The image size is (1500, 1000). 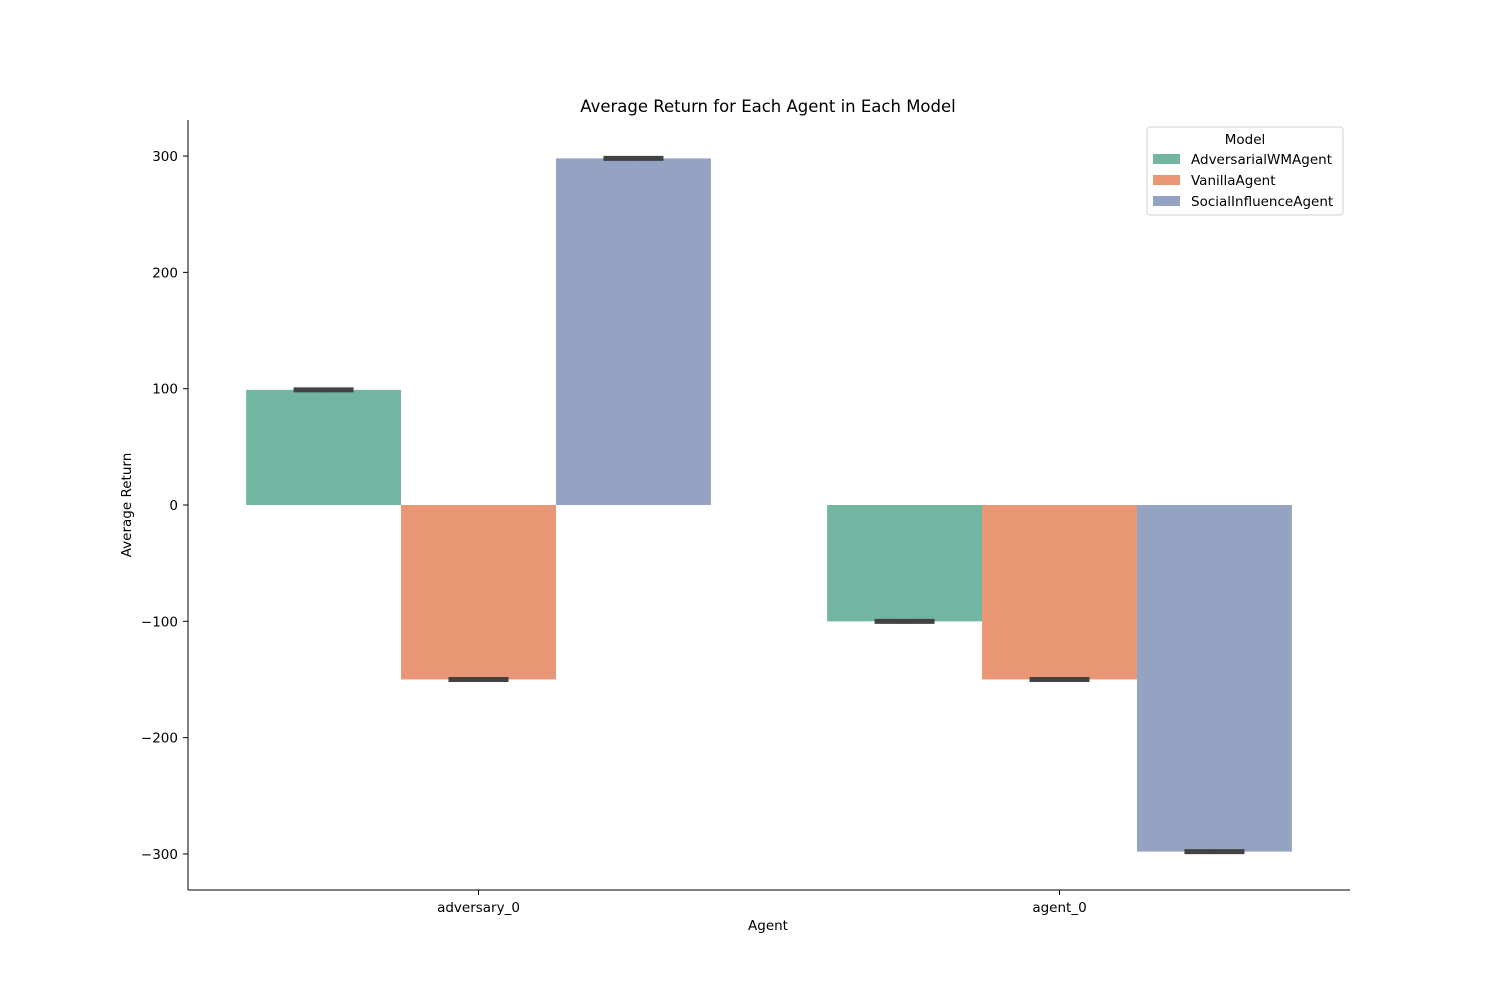 I want to click on x-axis-label: Agent, so click(x=768, y=926).